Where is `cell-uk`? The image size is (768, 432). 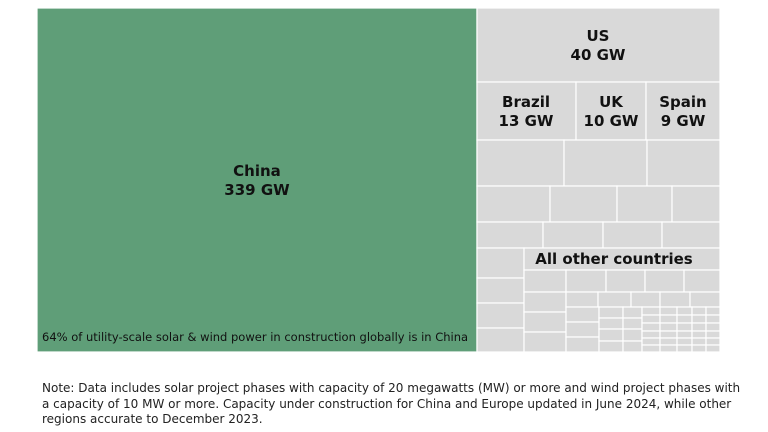 cell-uk is located at coordinates (611, 111).